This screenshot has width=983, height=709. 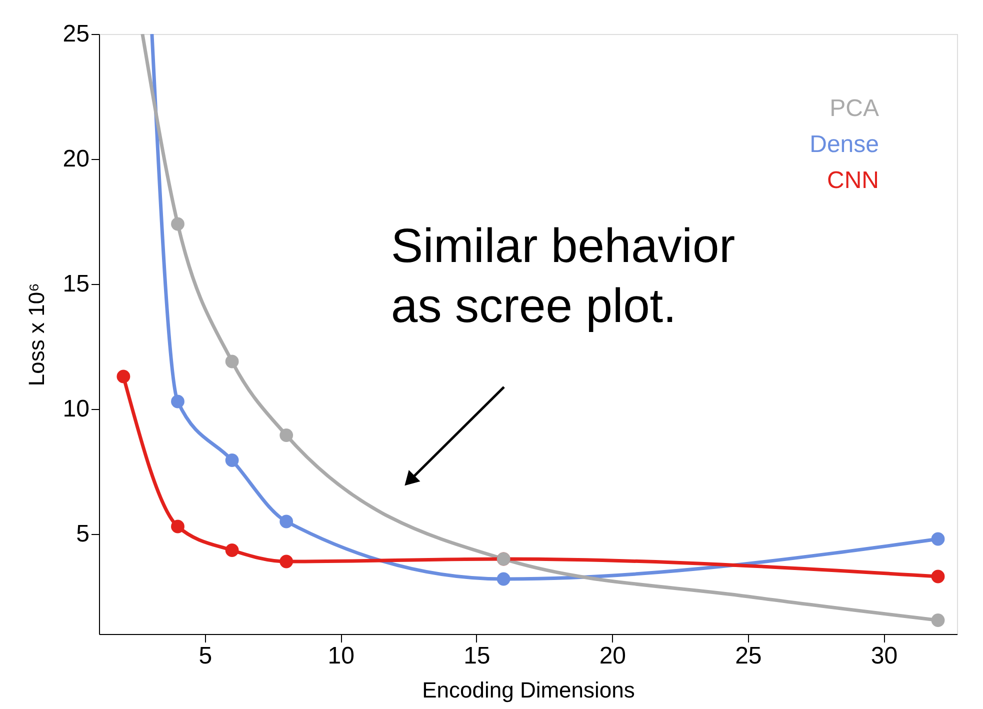 I want to click on text: CNN, so click(x=853, y=180).